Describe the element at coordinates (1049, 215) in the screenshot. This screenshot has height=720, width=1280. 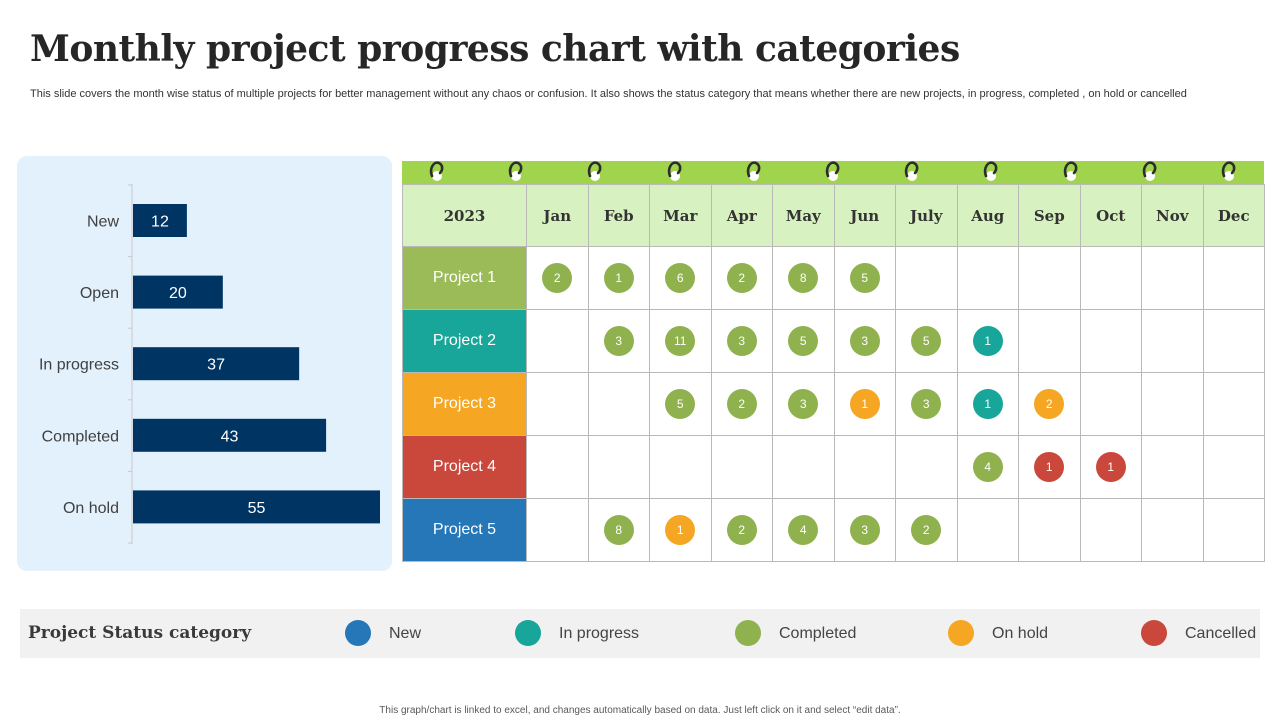
I see `month-header-sep: Sep` at that location.